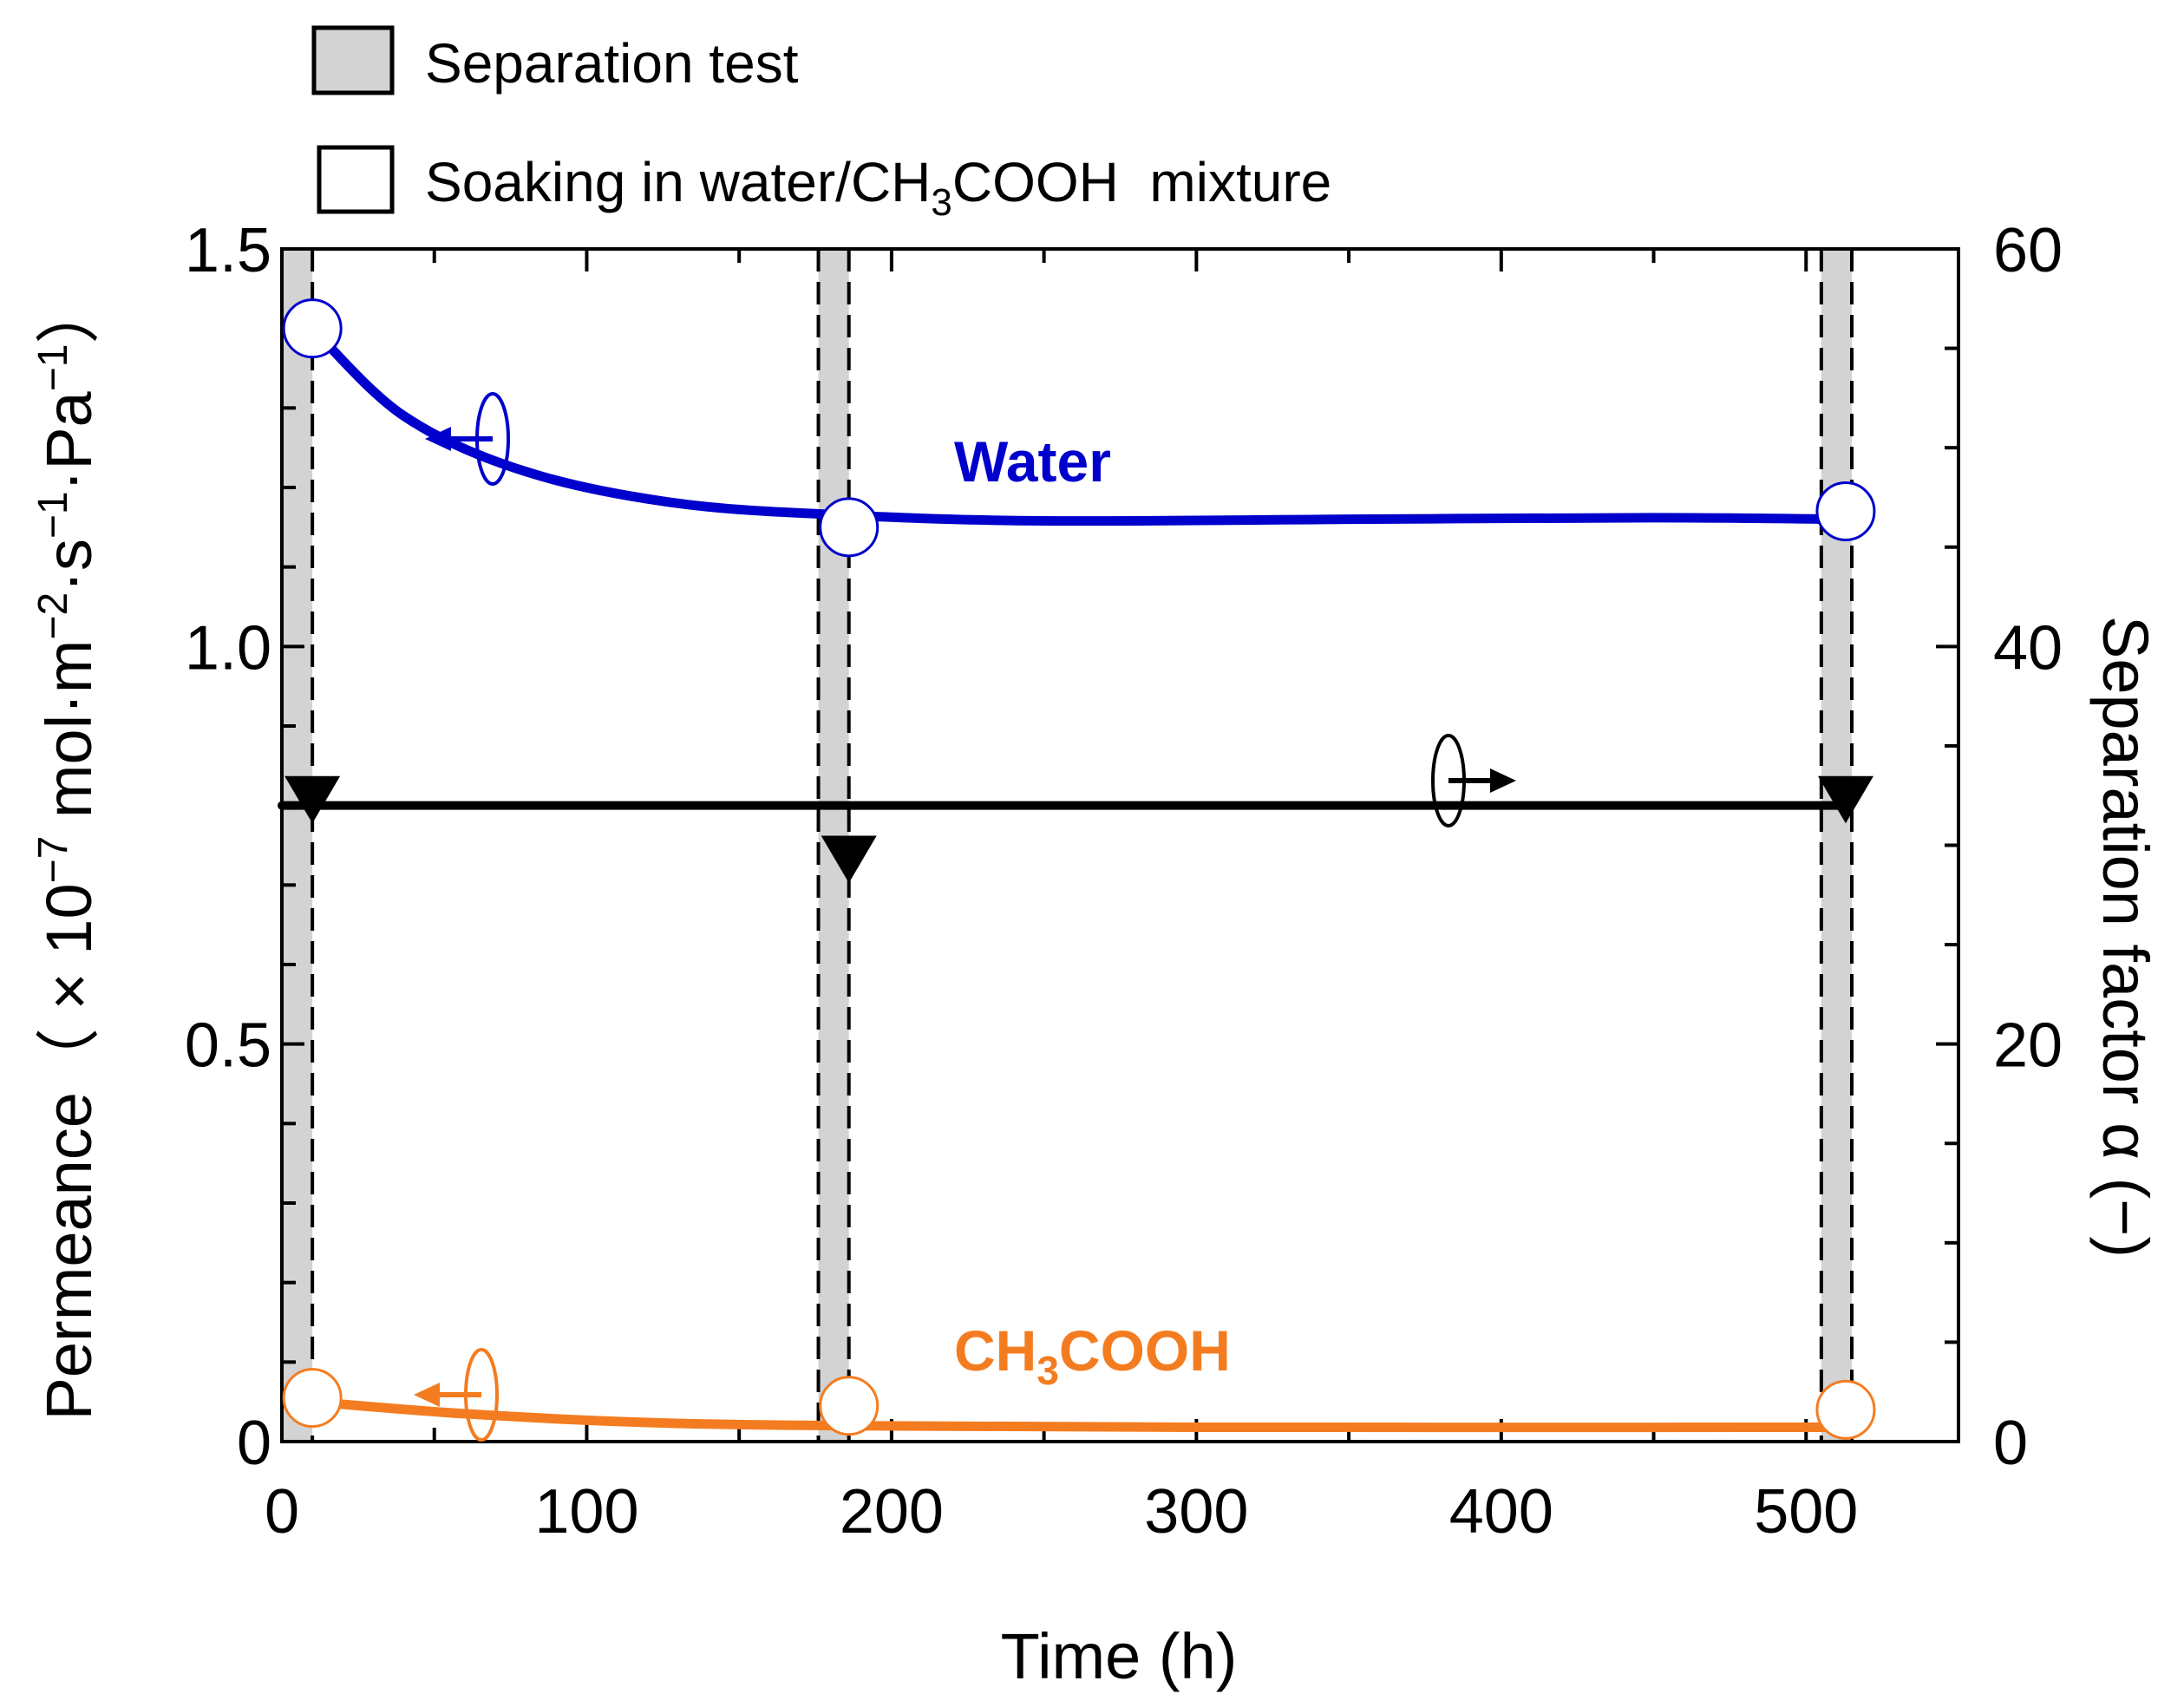 This screenshot has height=1707, width=2184. What do you see at coordinates (353, 60) in the screenshot?
I see `legend-swatch-separation-test` at bounding box center [353, 60].